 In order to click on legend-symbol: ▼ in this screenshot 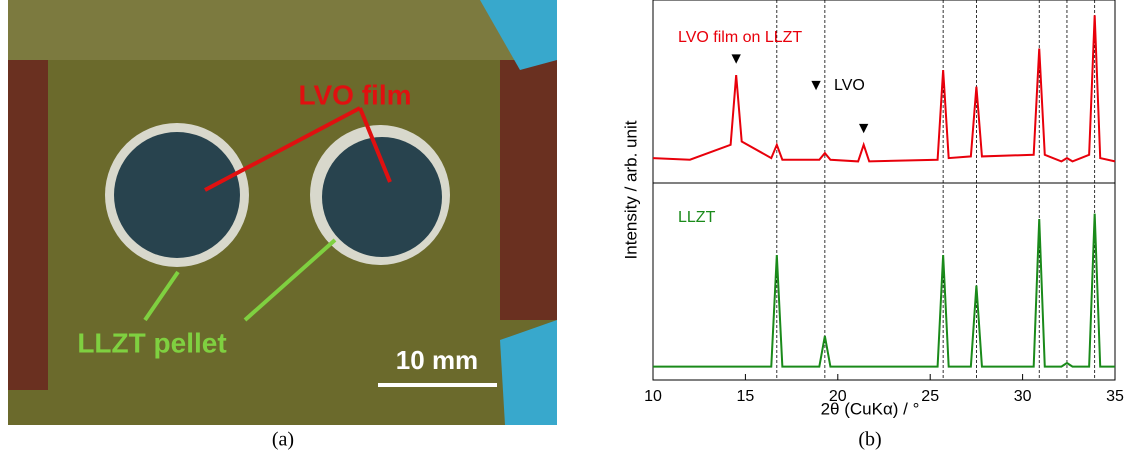, I will do `click(816, 85)`.